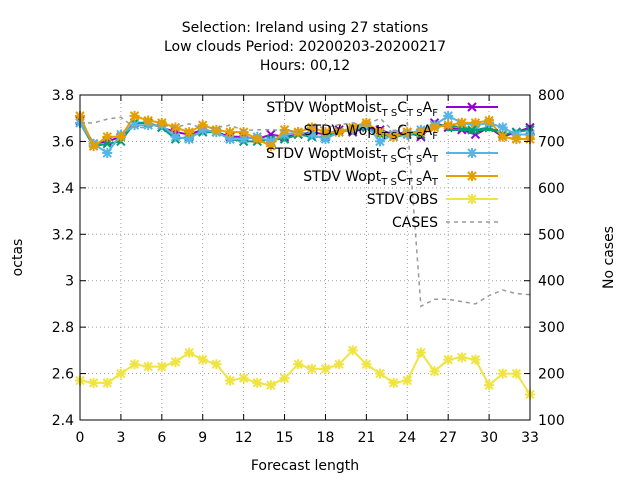 Image resolution: width=640 pixels, height=484 pixels. I want to click on legend-entry: STDV WoptMoistT SCT SAF, so click(382, 109).